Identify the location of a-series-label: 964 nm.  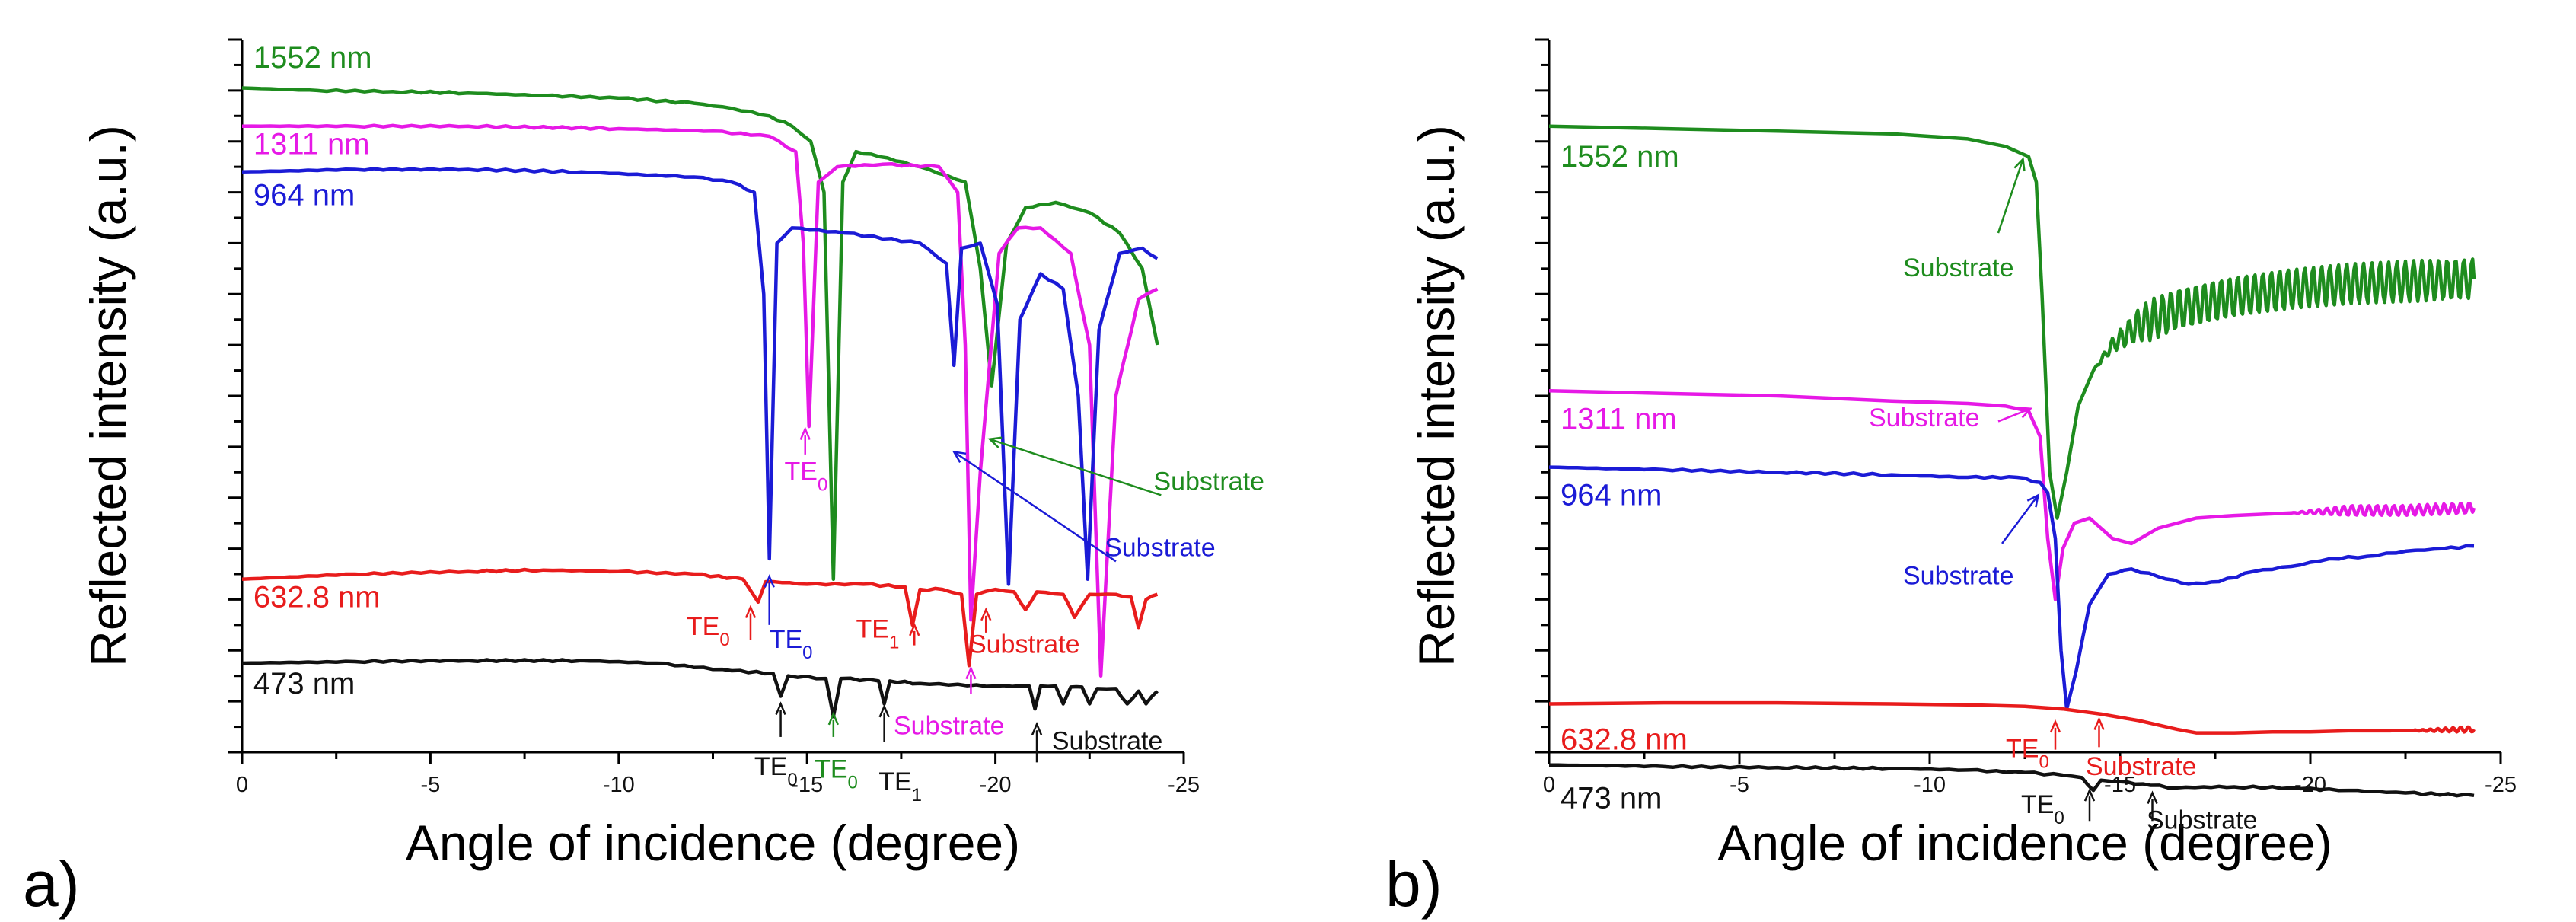
(304, 195).